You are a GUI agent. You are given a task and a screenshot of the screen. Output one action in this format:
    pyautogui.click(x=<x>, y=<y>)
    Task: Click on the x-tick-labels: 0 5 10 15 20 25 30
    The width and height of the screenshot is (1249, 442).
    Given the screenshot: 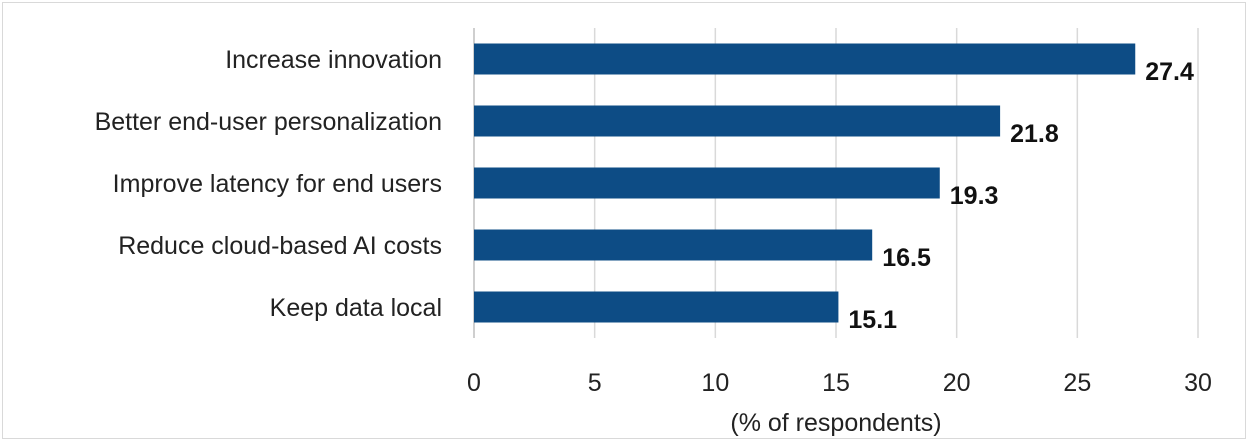 What is the action you would take?
    pyautogui.click(x=839, y=383)
    